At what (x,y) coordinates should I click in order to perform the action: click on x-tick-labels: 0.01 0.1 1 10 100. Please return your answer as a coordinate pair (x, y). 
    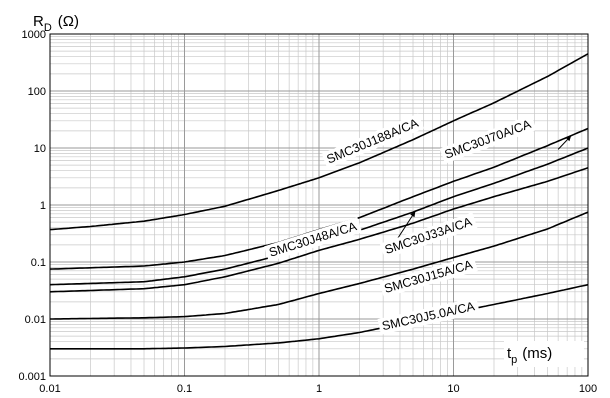
    Looking at the image, I should click on (318, 389).